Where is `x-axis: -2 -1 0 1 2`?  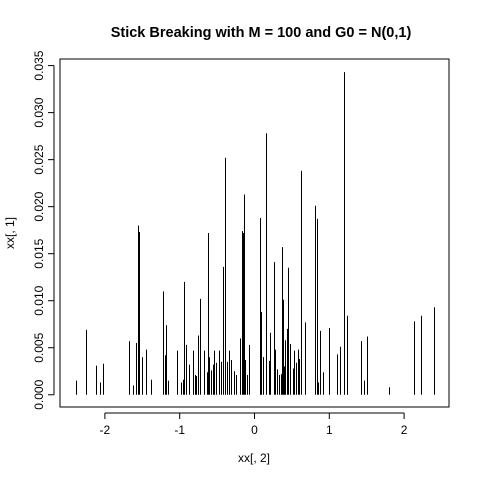
x-axis: -2 -1 0 1 2 is located at coordinates (254, 424).